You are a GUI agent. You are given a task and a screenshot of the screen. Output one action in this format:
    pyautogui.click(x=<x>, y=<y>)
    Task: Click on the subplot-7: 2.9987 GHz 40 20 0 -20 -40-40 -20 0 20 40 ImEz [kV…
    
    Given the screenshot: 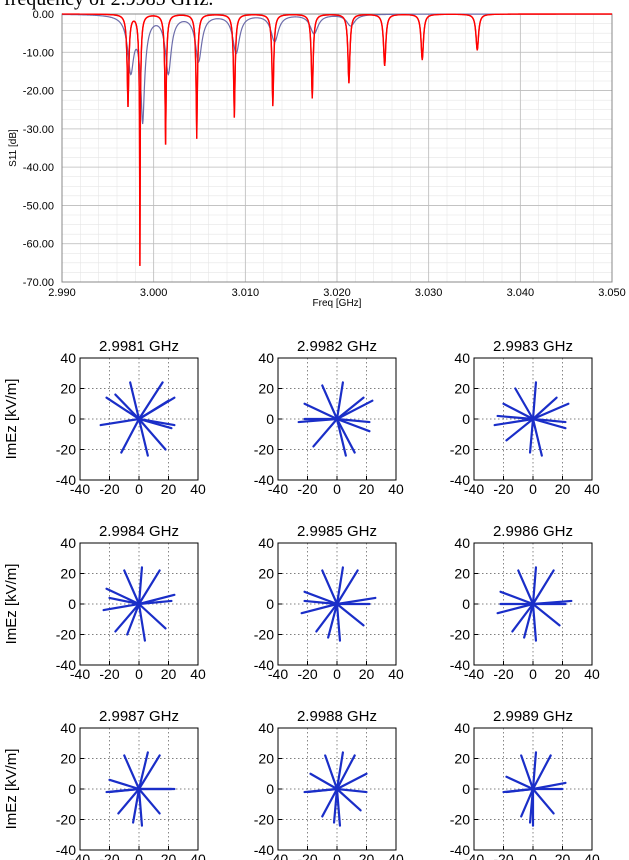 What is the action you would take?
    pyautogui.click(x=104, y=784)
    